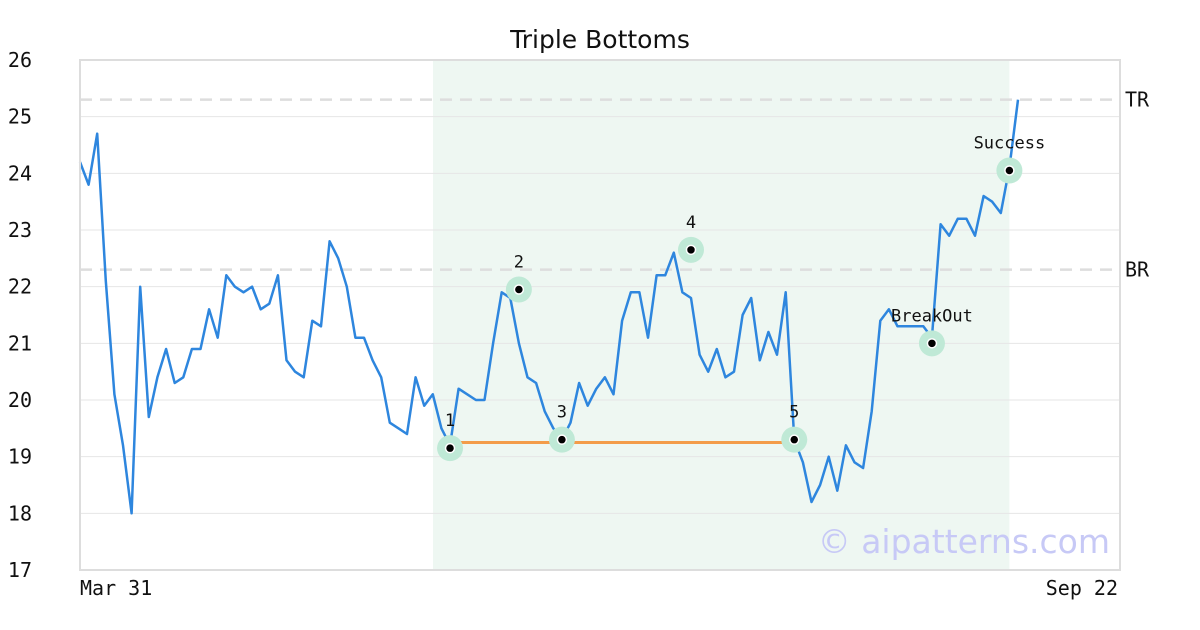 The height and width of the screenshot is (630, 1200). Describe the element at coordinates (932, 316) in the screenshot. I see `point-label: BreakOut` at that location.